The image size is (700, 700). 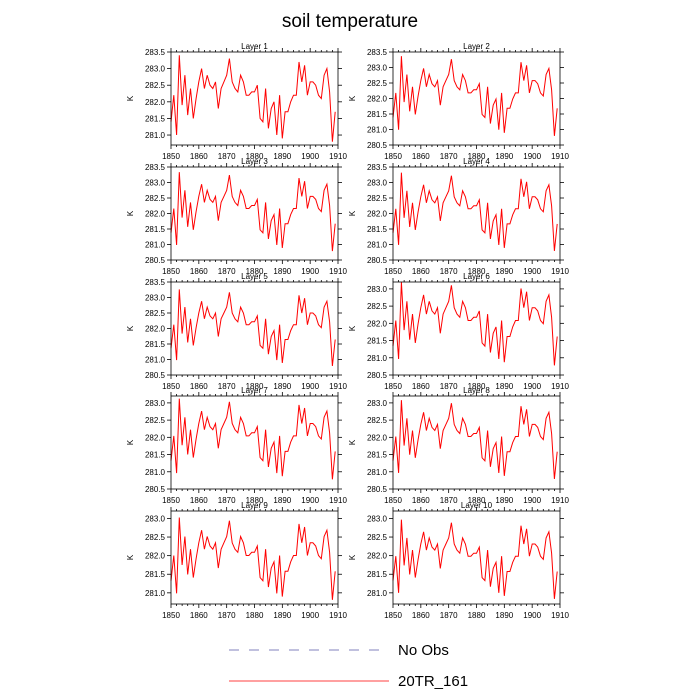 I want to click on legend: No Obs 20TR_161, so click(x=348, y=666).